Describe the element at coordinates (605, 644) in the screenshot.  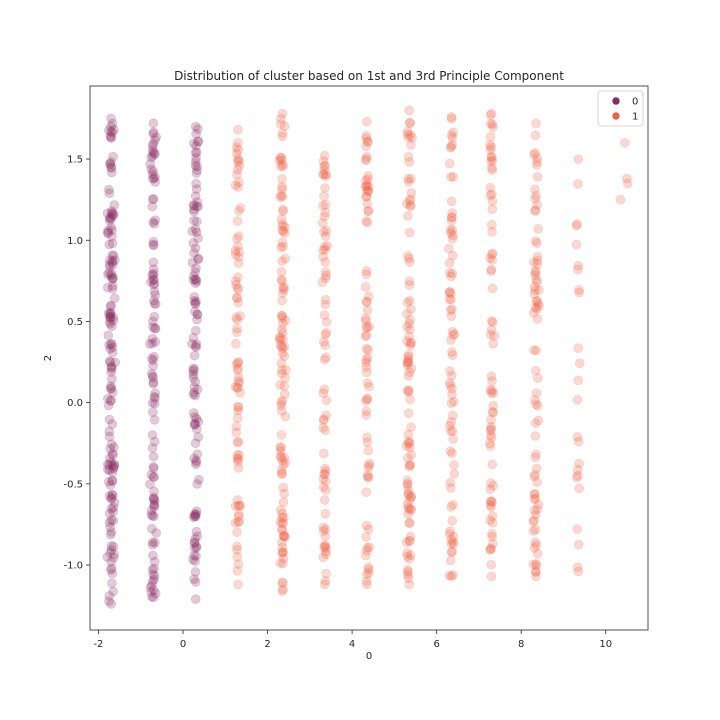
I see `x-tick-label: 10` at that location.